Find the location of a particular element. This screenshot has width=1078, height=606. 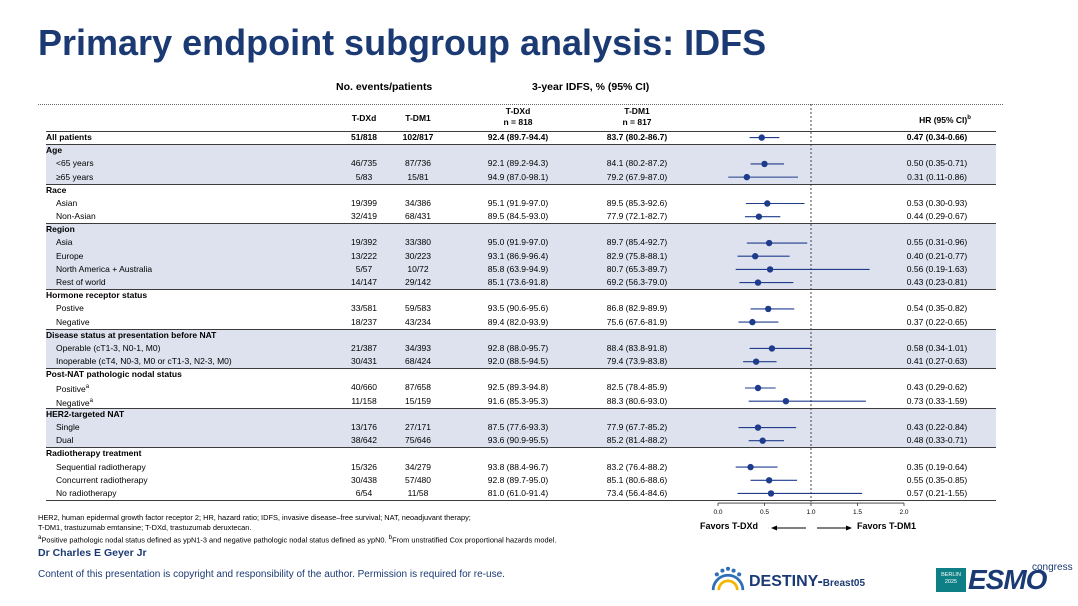

subgroup-label-text: Europe is located at coordinates (70, 255).